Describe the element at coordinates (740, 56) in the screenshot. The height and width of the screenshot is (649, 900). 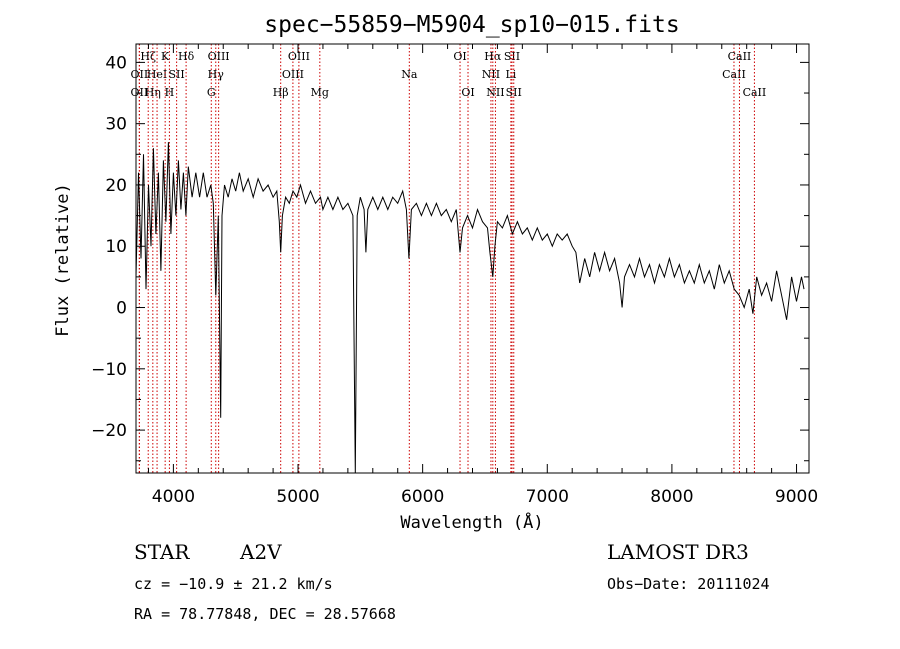
I see `line-marker-label-26: CaII` at that location.